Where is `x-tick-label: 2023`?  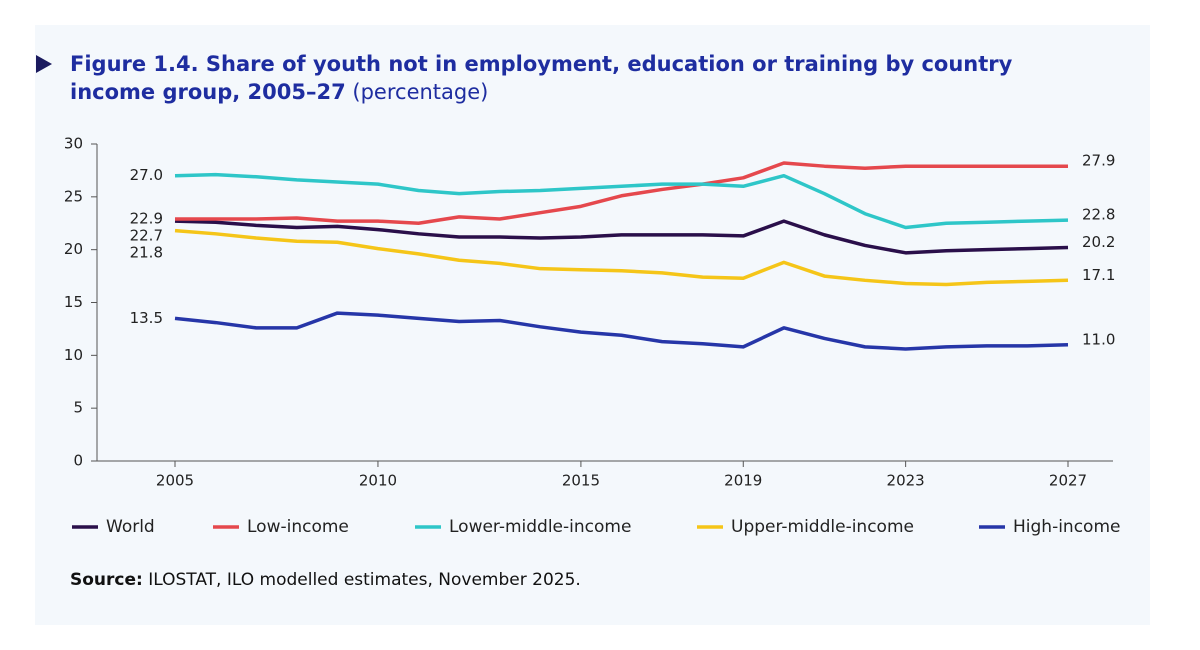 x-tick-label: 2023 is located at coordinates (906, 481).